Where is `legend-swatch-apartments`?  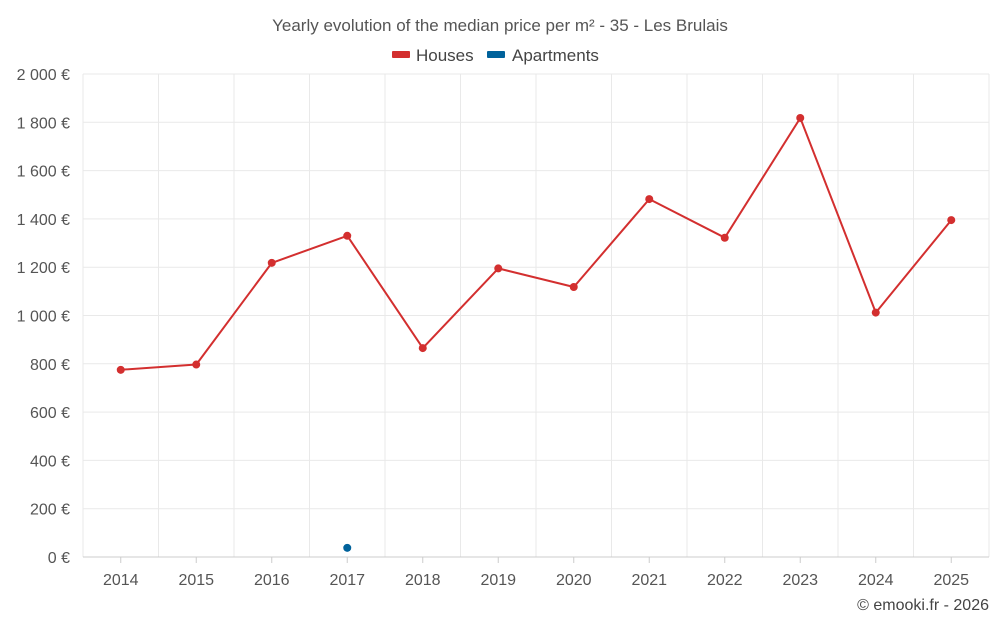 legend-swatch-apartments is located at coordinates (496, 54).